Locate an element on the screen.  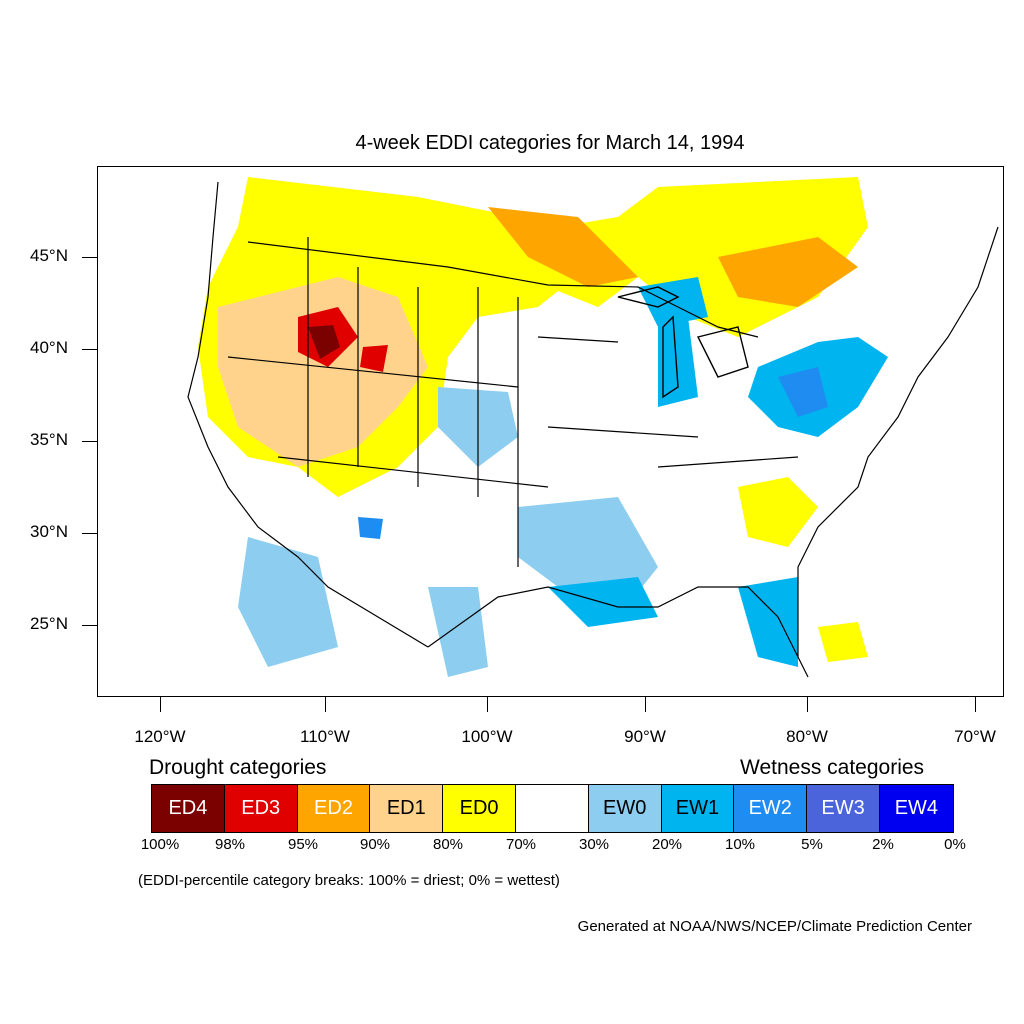
lon-label: 90°W is located at coordinates (645, 736).